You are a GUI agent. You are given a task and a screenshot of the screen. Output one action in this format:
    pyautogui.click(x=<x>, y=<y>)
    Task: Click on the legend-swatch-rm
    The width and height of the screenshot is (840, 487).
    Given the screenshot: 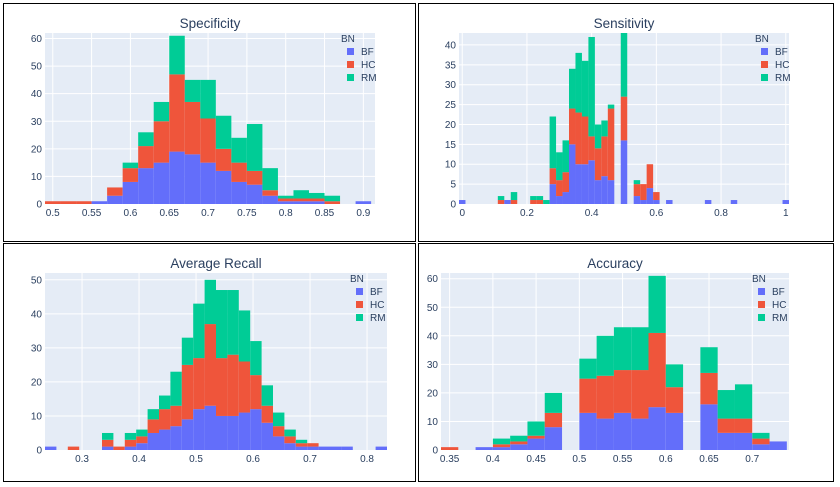 What is the action you would take?
    pyautogui.click(x=761, y=317)
    